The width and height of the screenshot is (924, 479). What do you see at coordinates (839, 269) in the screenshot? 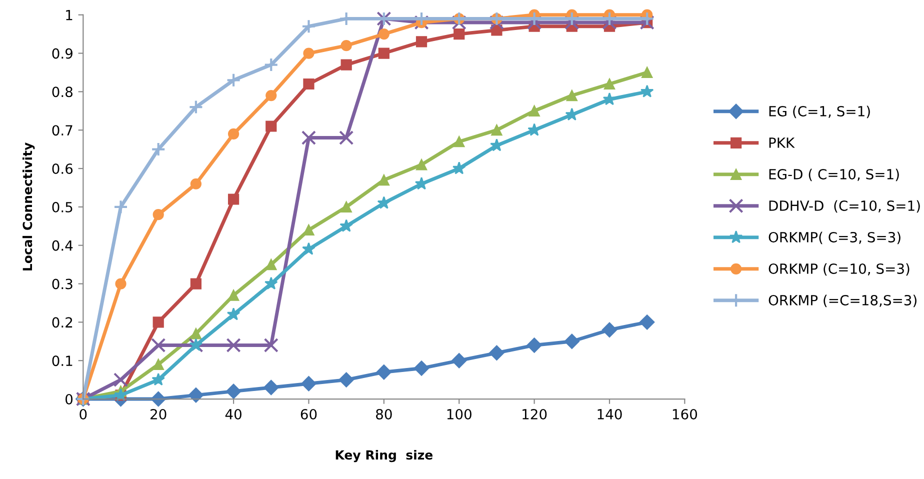
I see `legend-label: ORKMP (C=10, S=3)` at bounding box center [839, 269].